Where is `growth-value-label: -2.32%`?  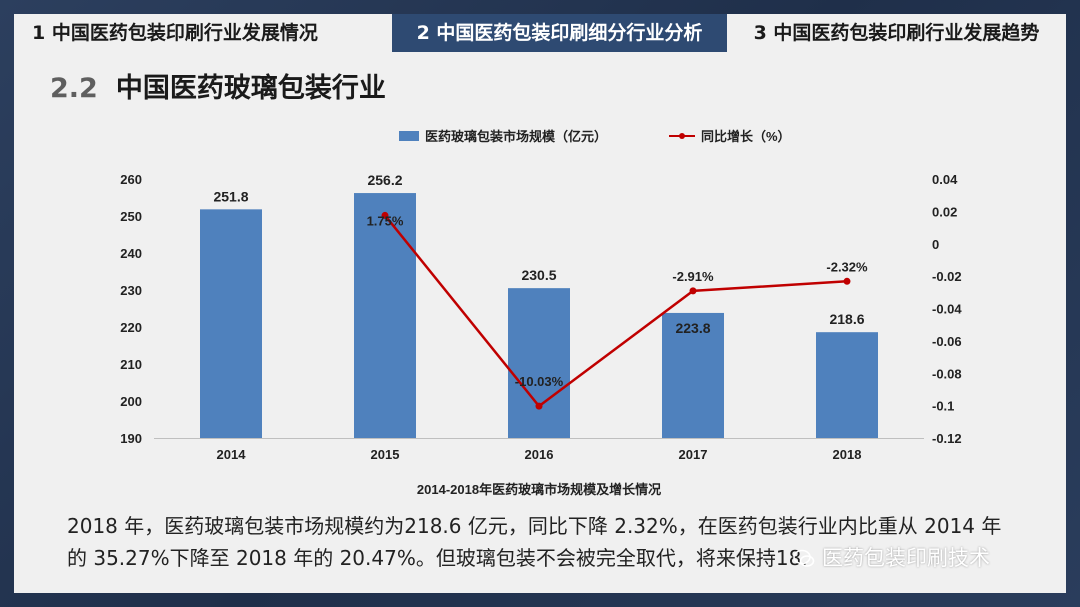 growth-value-label: -2.32% is located at coordinates (847, 266).